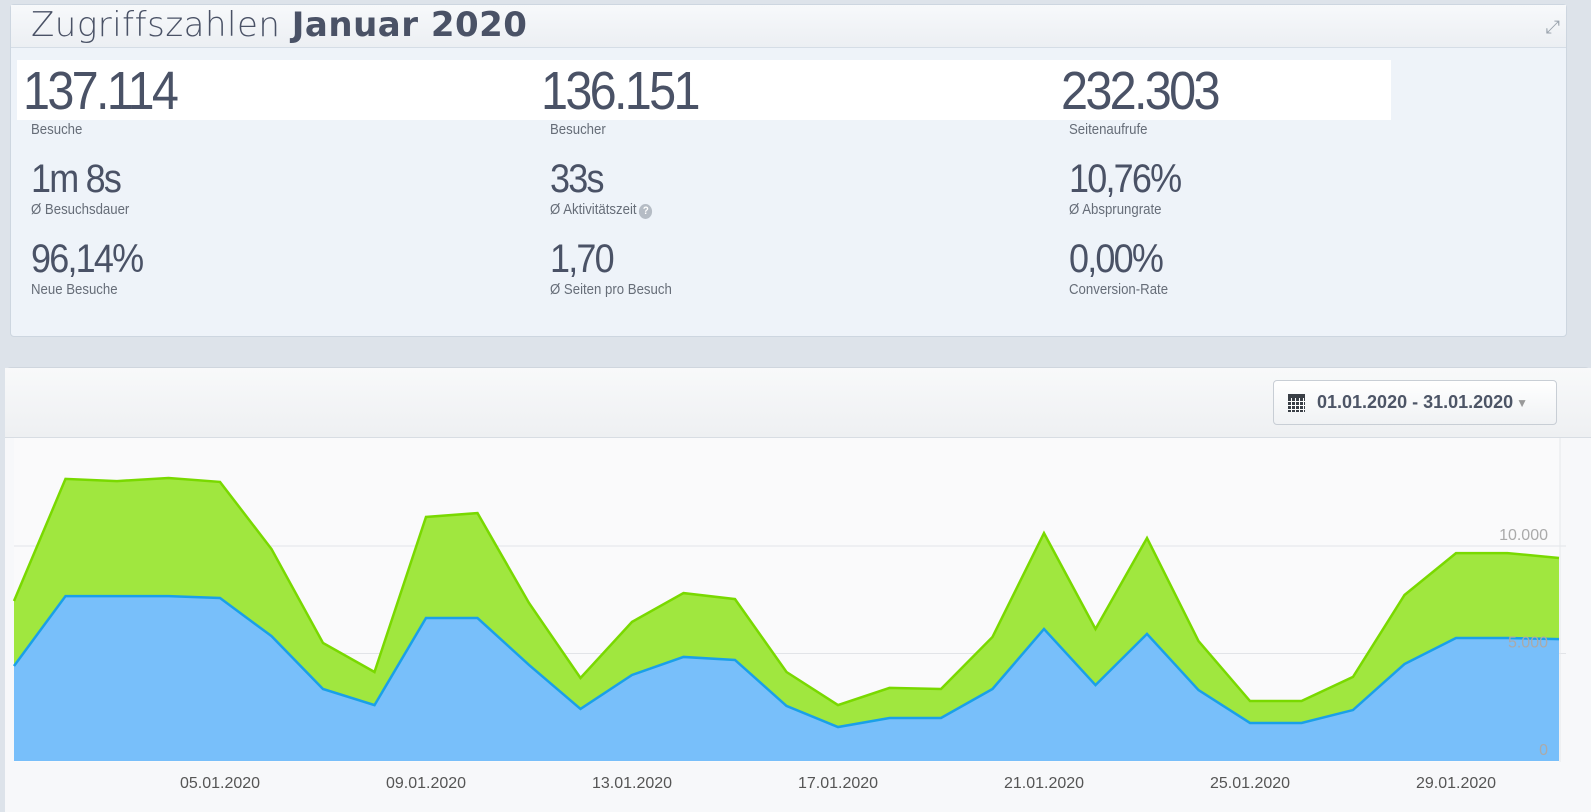 This screenshot has height=812, width=1591. I want to click on title-period: Januar 2020, so click(409, 25).